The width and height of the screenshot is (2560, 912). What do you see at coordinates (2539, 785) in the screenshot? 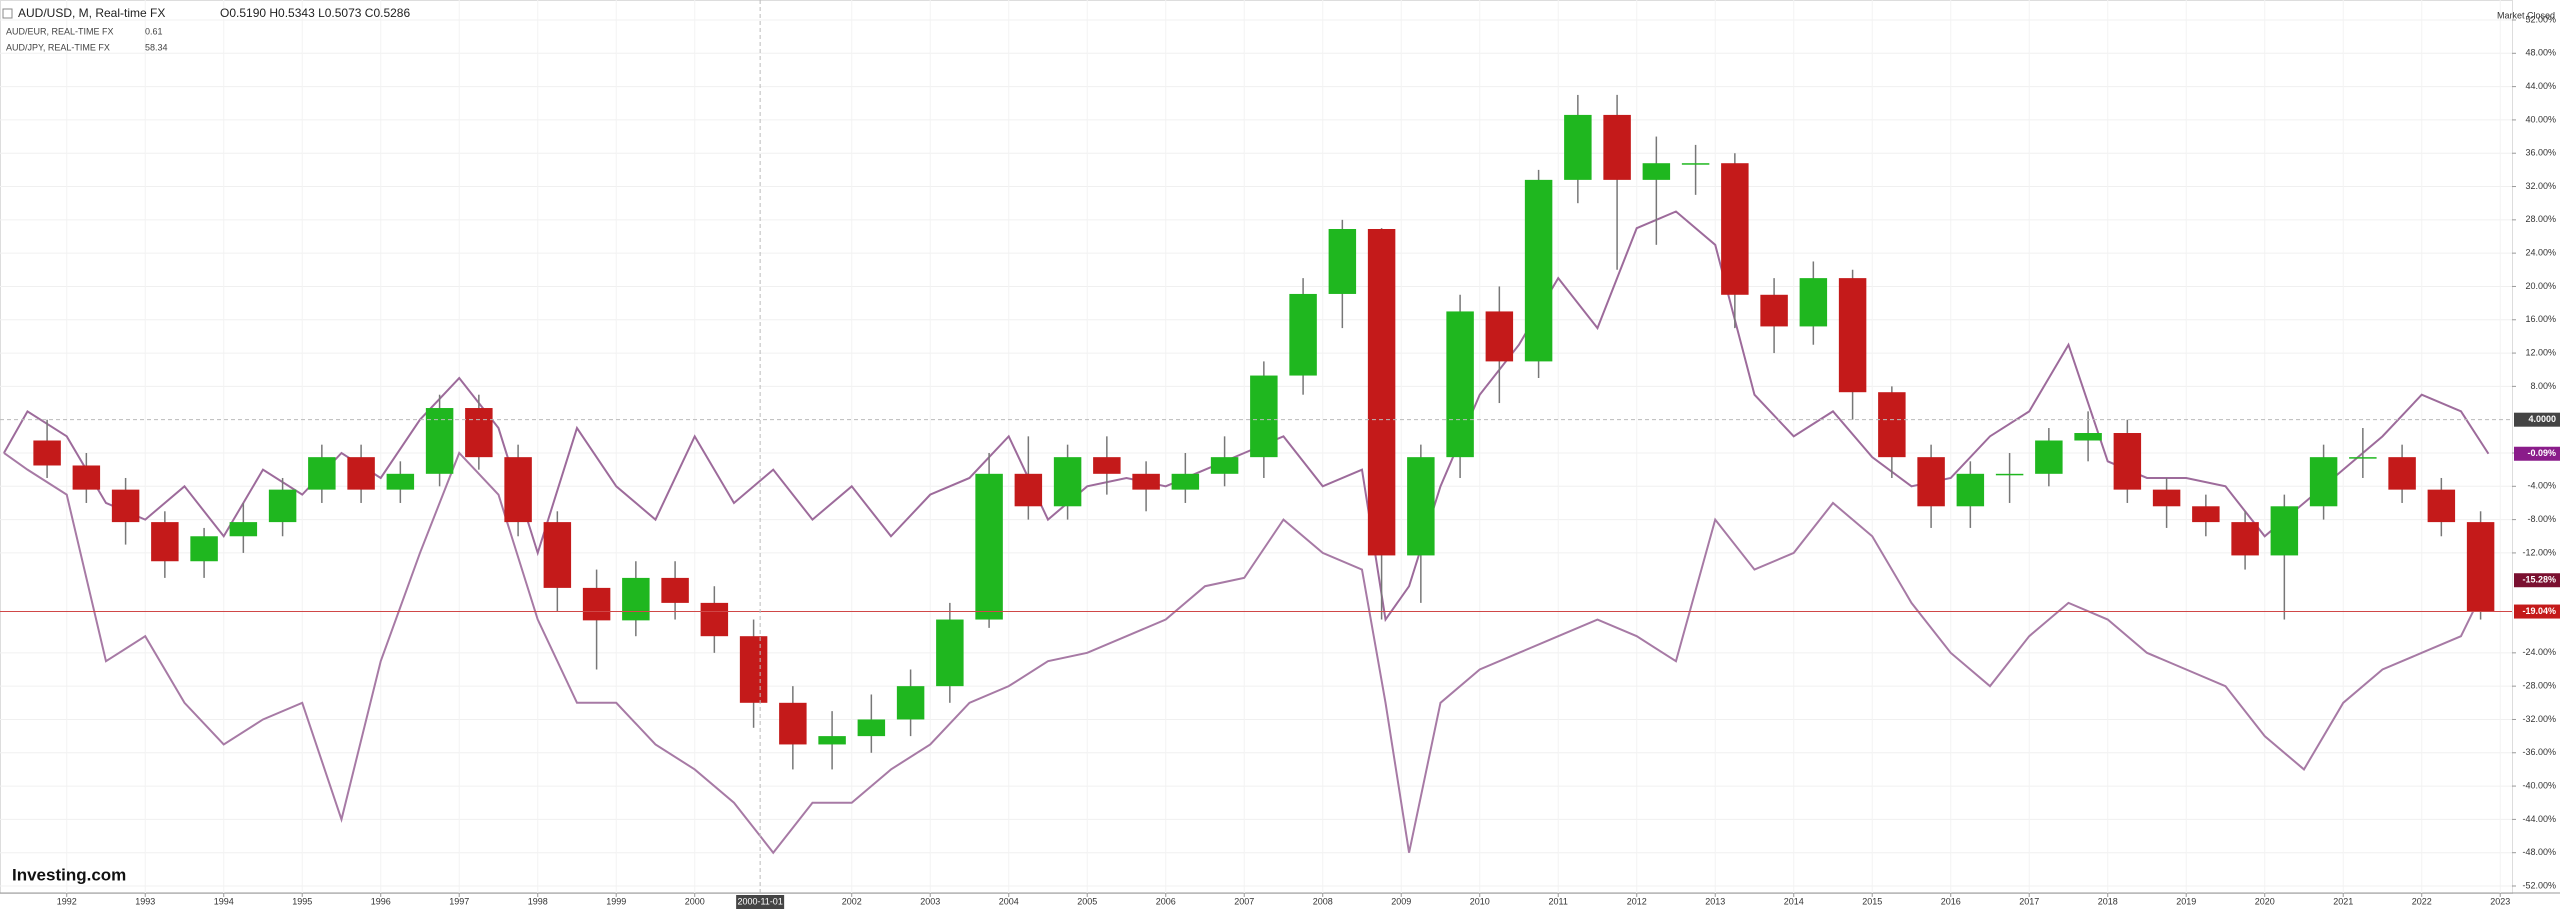
I see `y-tick-label: -40.00%` at bounding box center [2539, 785].